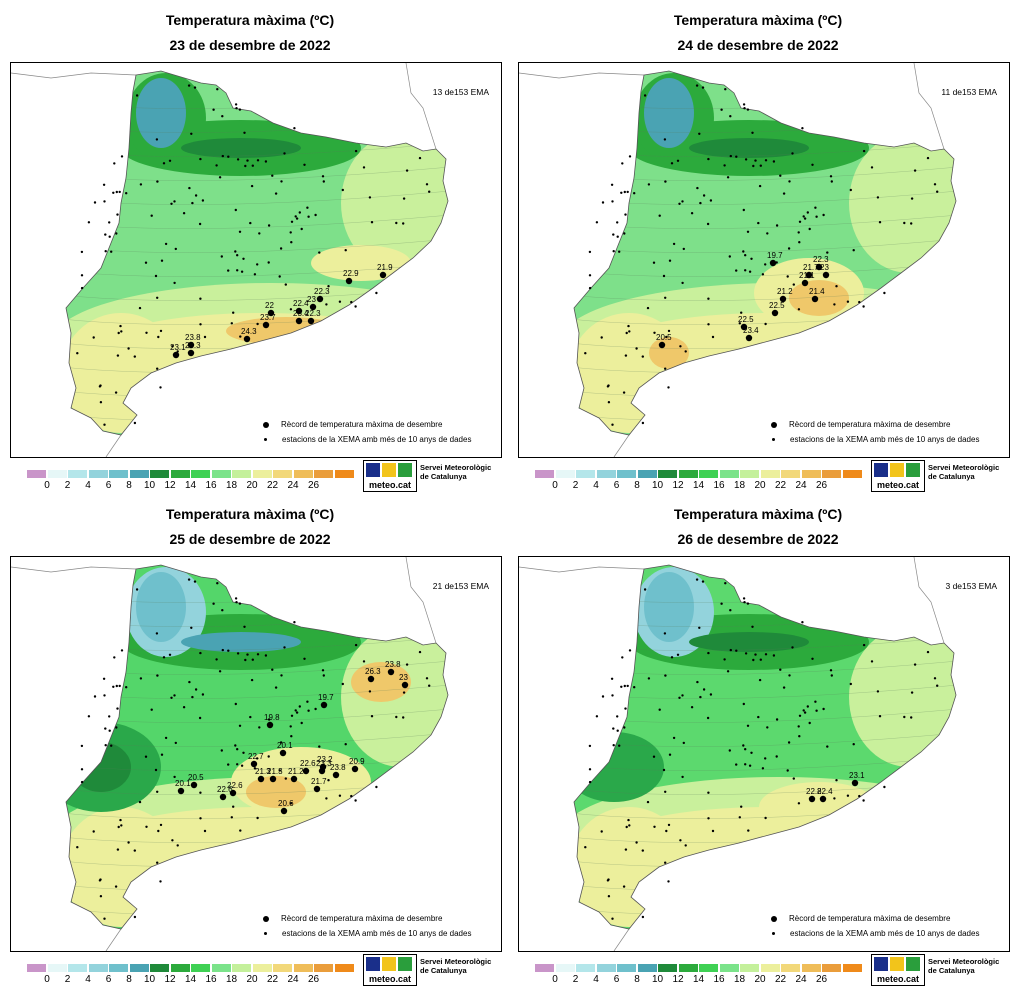 This screenshot has width=1024, height=997. I want to click on record-label: 19.7, so click(775, 255).